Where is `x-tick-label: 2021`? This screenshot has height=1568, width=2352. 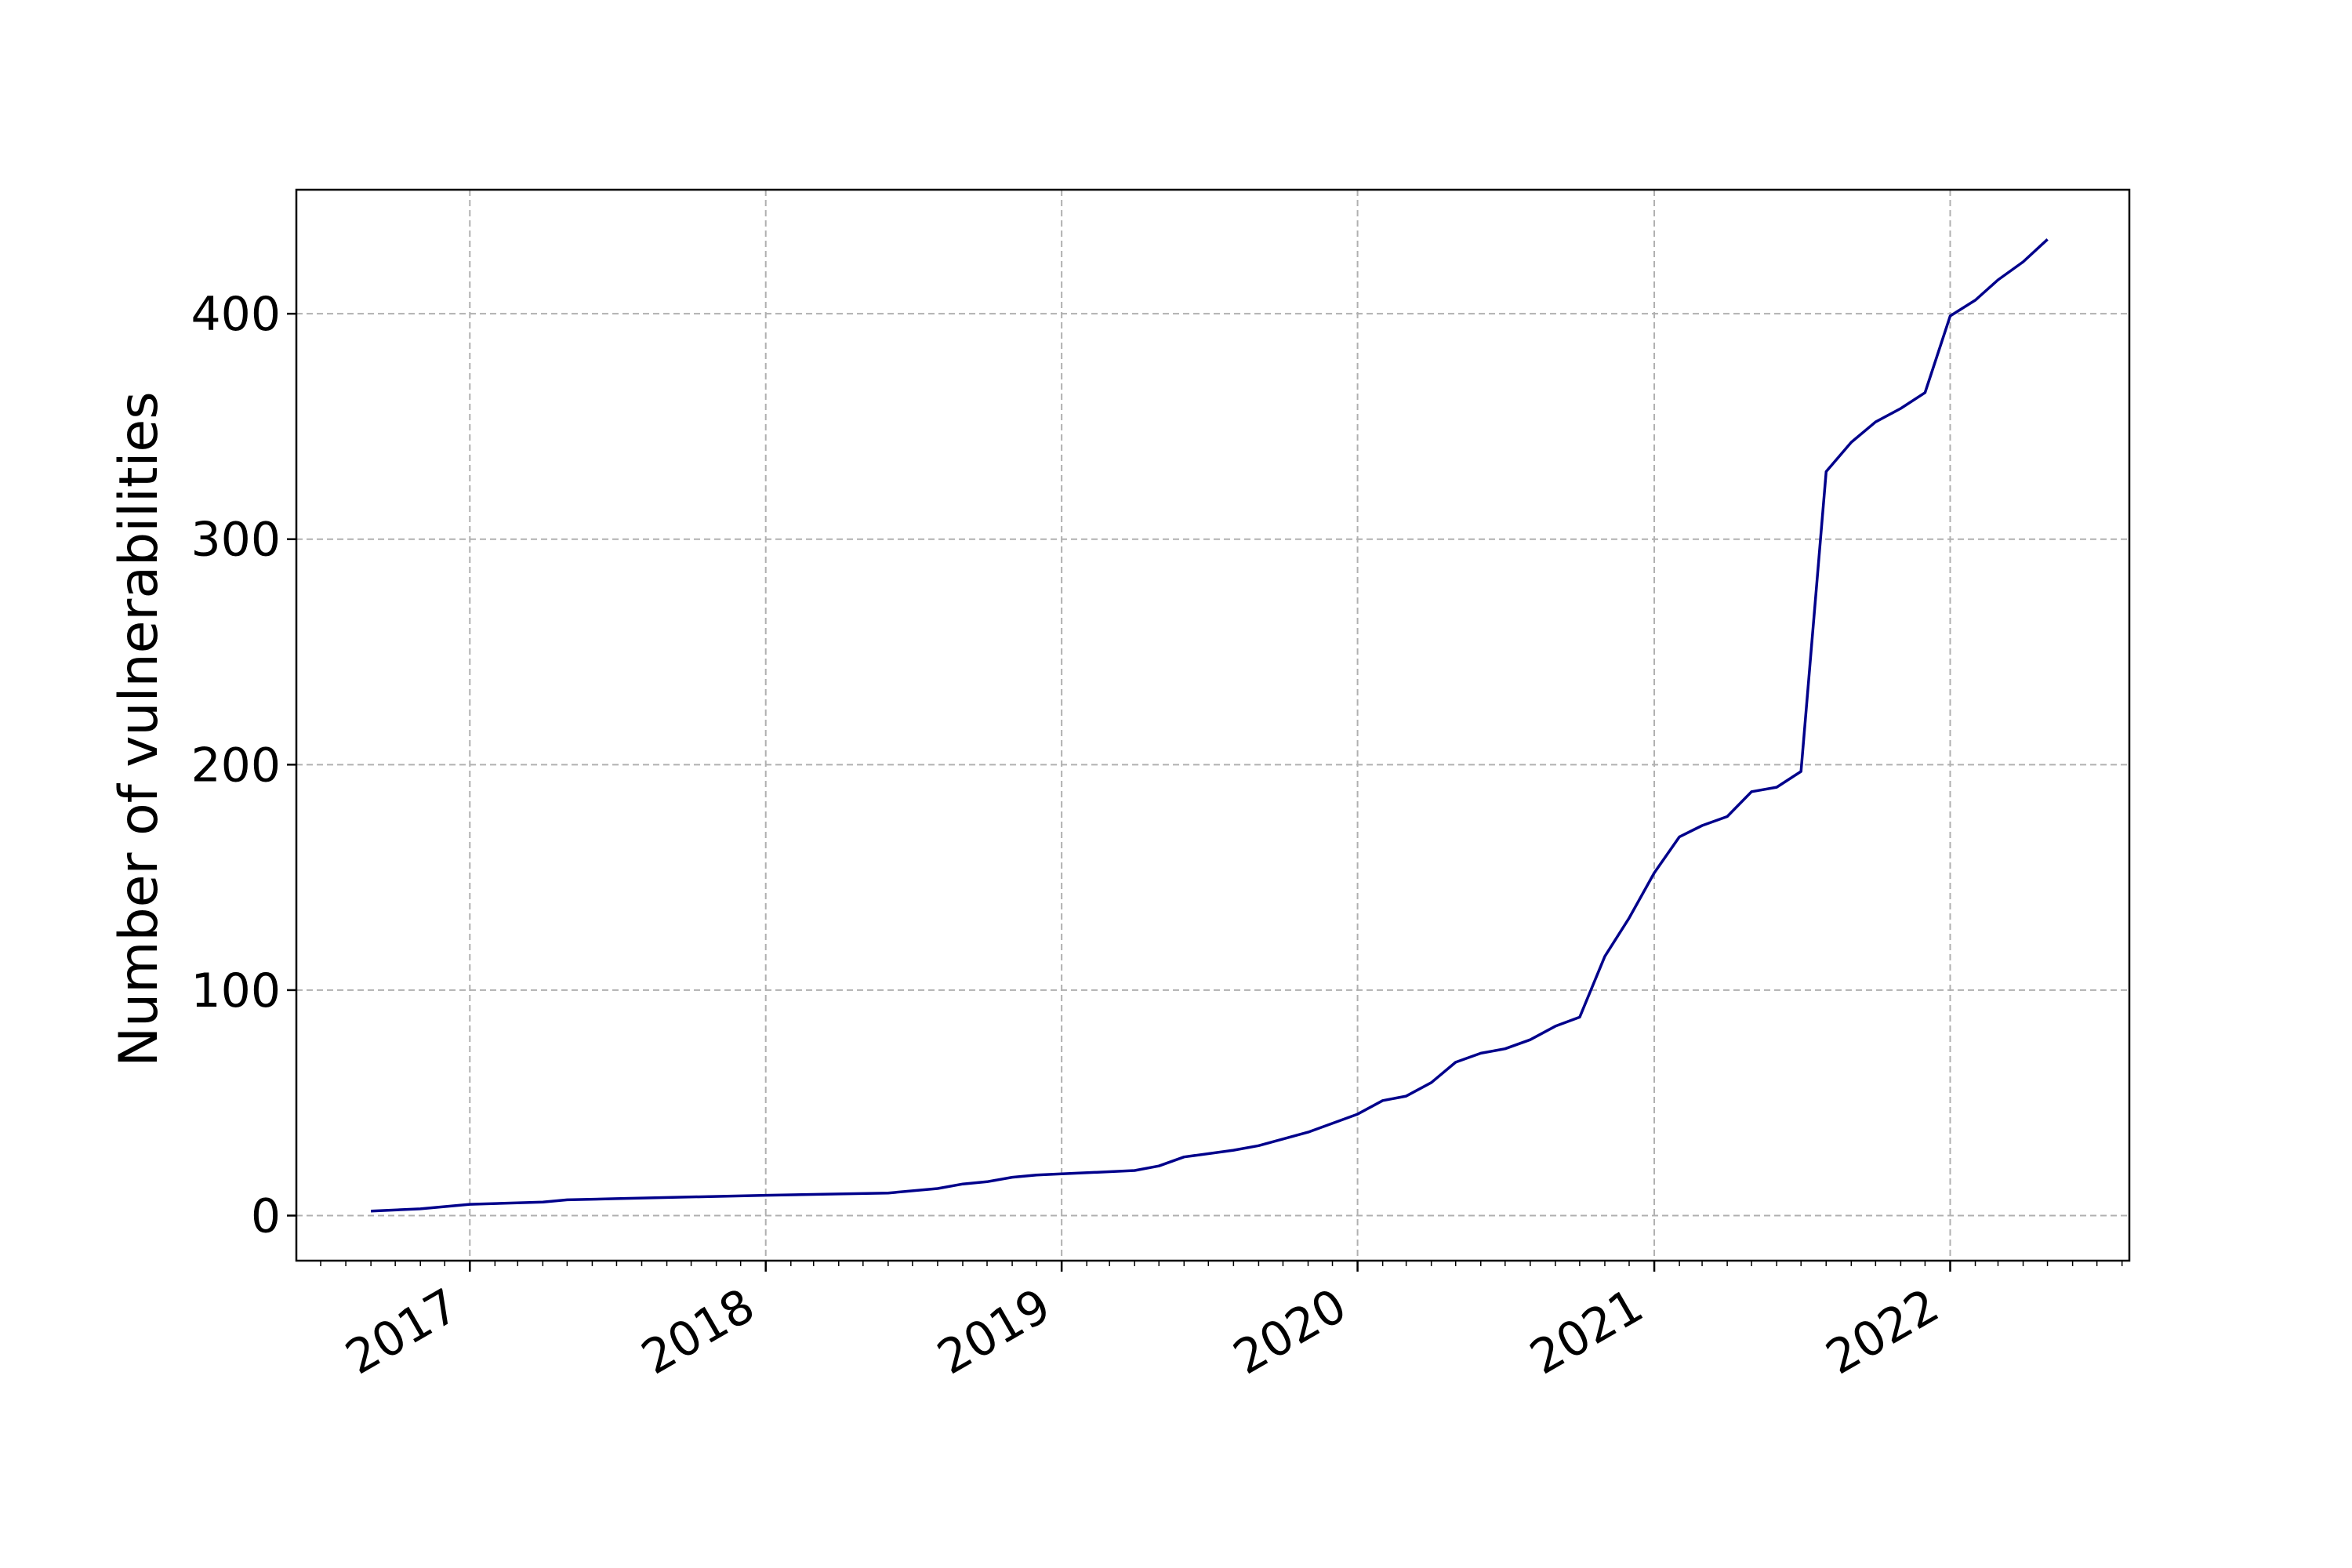 x-tick-label: 2021 is located at coordinates (1586, 1331).